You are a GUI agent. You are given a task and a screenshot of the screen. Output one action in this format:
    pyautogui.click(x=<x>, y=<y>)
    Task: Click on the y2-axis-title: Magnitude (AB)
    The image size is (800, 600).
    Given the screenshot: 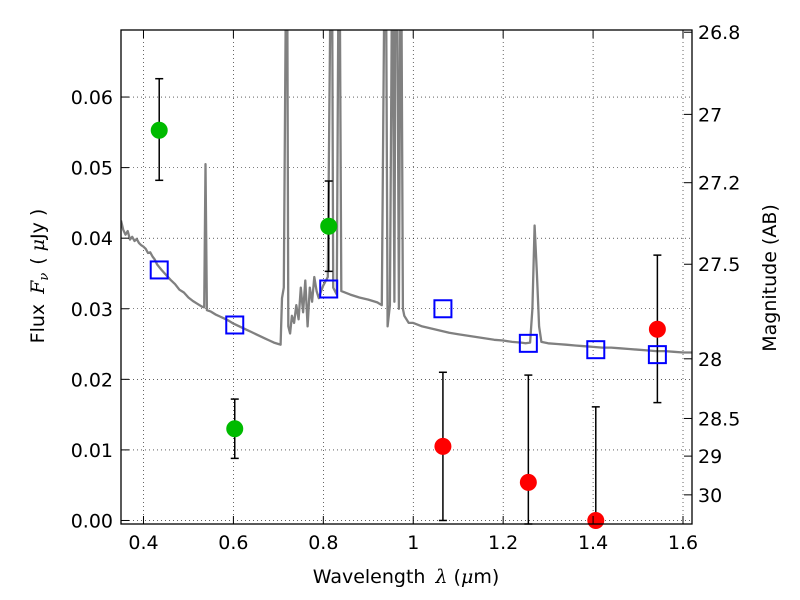 What is the action you would take?
    pyautogui.click(x=770, y=278)
    